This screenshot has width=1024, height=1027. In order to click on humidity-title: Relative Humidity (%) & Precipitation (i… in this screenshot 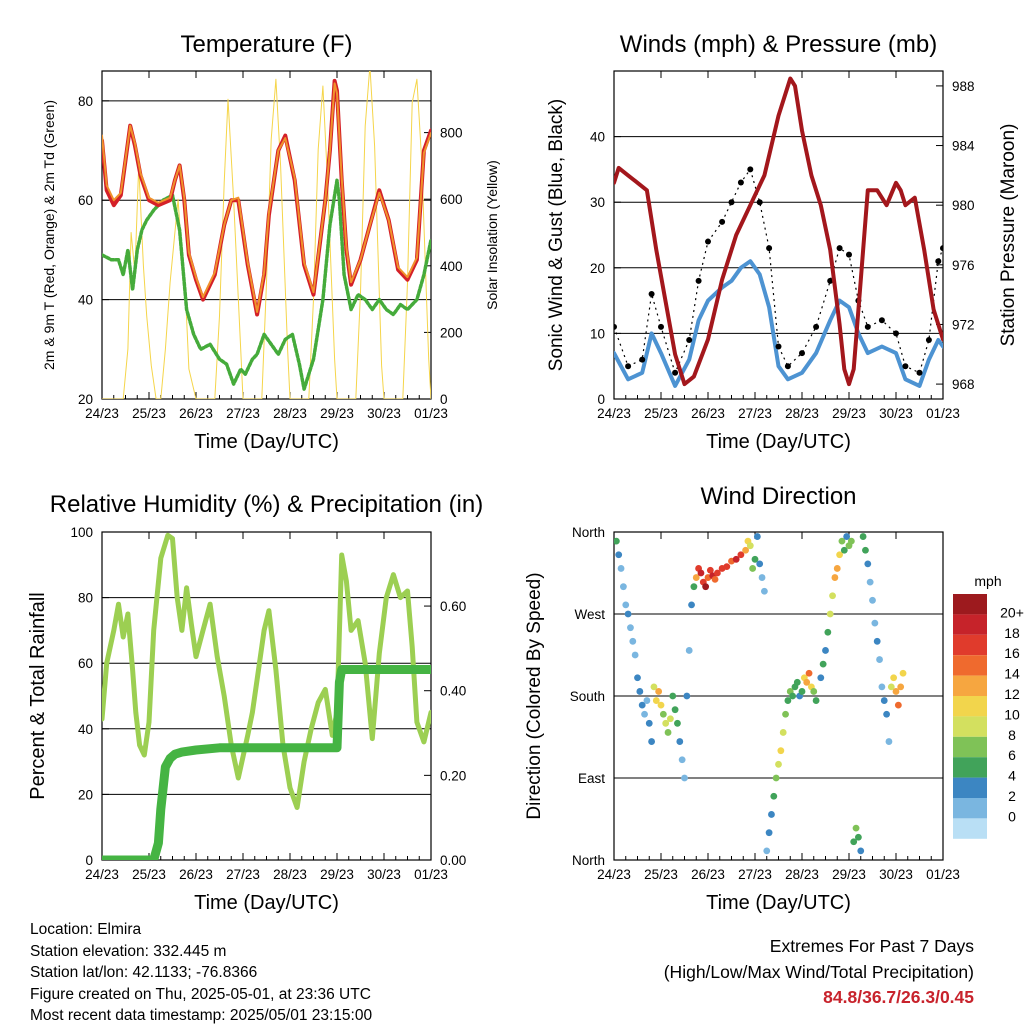, I will do `click(266, 504)`.